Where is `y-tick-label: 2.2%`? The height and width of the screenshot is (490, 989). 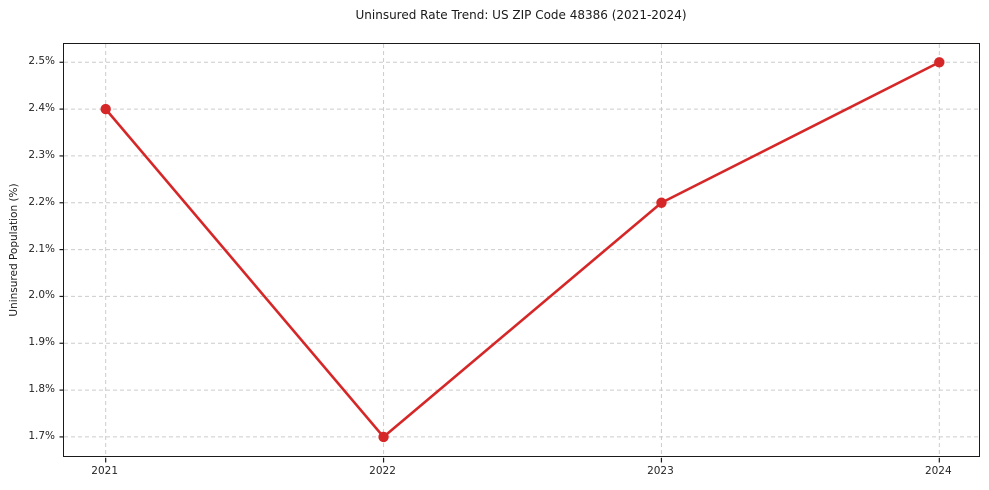
y-tick-label: 2.2% is located at coordinates (41, 201).